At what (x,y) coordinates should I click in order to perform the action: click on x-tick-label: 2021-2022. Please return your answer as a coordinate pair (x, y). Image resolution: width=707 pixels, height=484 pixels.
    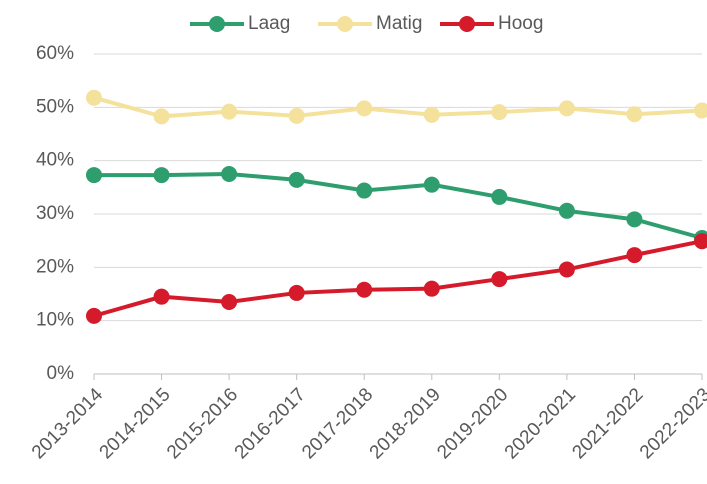
    Looking at the image, I should click on (607, 423).